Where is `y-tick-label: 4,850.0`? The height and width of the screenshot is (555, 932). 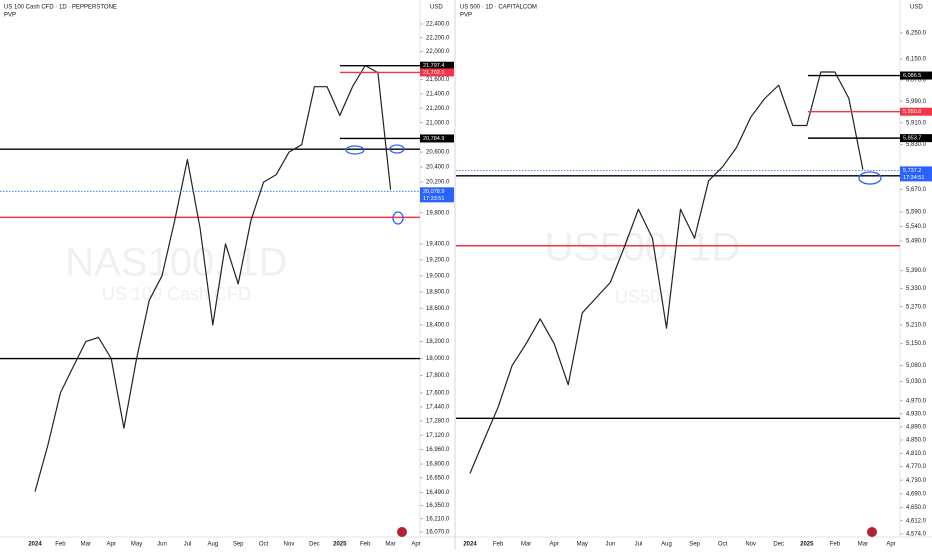 y-tick-label: 4,850.0 is located at coordinates (916, 441).